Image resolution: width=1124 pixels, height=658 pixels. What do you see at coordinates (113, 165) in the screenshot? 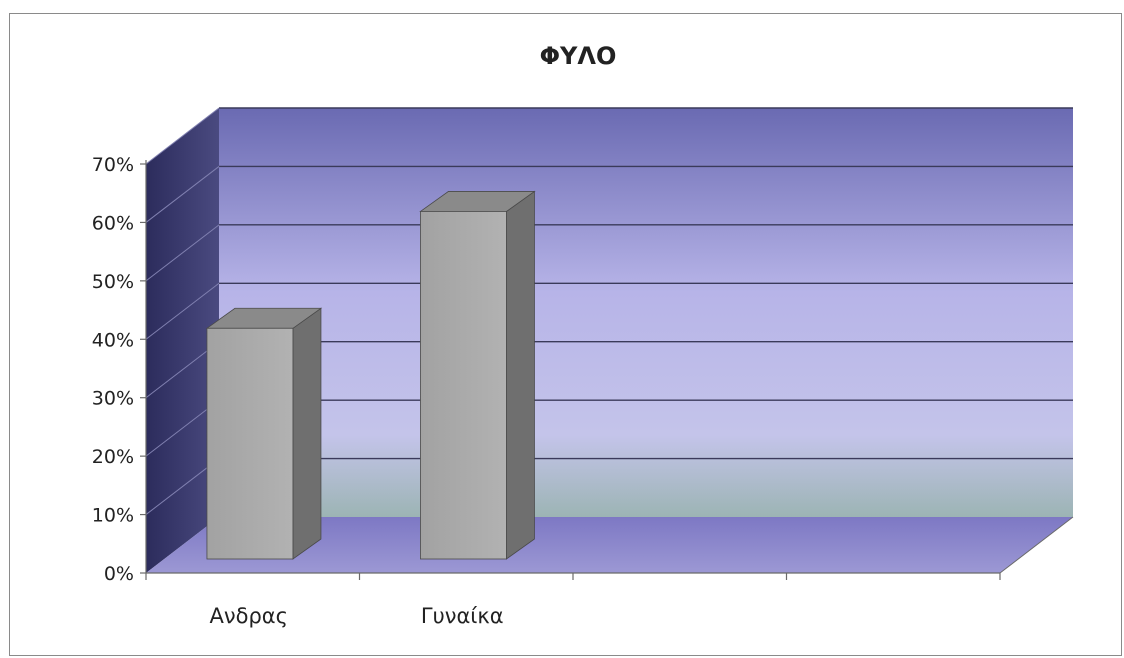
I see `y-tick-label: 70%` at bounding box center [113, 165].